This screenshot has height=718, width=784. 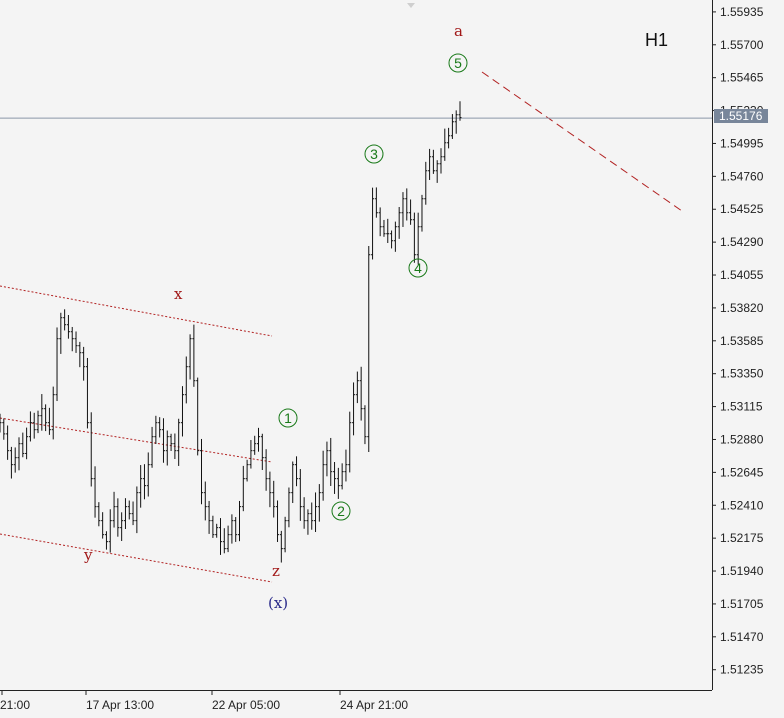 I want to click on wave-label-x: x, so click(x=178, y=294).